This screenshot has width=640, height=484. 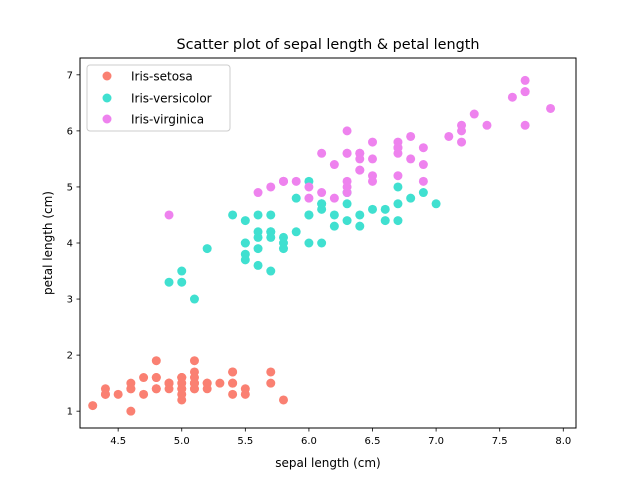 I want to click on y-tick-label: 2, so click(x=70, y=356).